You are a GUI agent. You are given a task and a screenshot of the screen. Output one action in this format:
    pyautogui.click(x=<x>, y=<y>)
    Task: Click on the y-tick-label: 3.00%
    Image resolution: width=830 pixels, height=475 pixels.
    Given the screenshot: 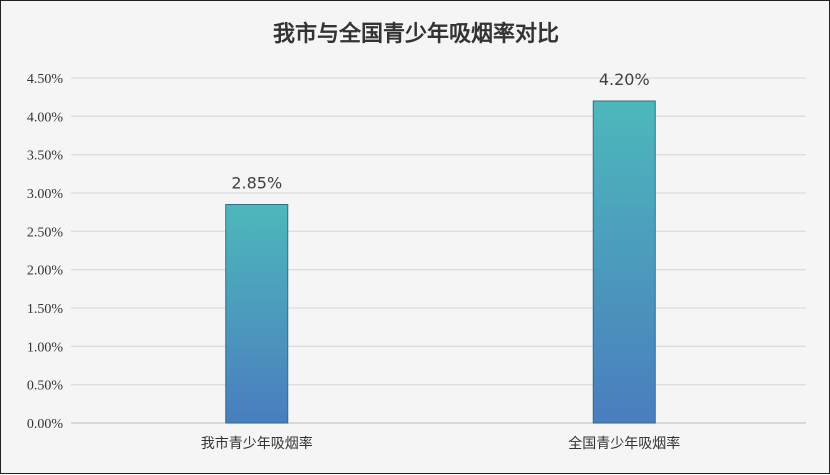 What is the action you would take?
    pyautogui.click(x=45, y=194)
    